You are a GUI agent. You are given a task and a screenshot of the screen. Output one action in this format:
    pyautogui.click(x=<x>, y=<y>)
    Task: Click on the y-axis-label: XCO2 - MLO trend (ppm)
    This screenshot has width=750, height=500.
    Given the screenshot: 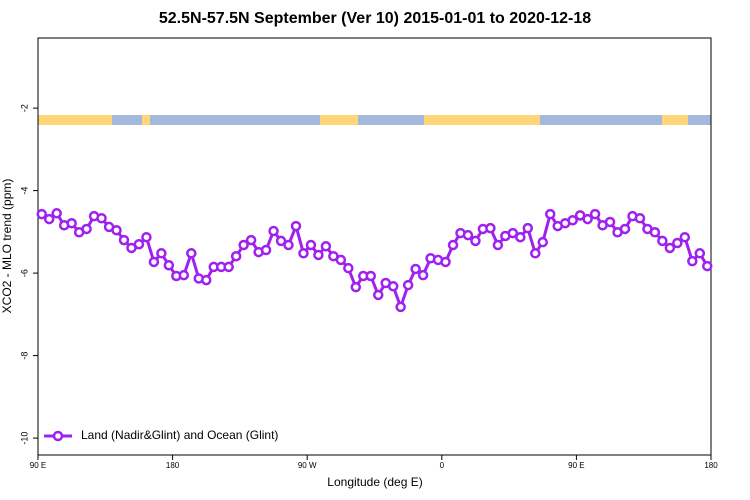 What is the action you would take?
    pyautogui.click(x=7, y=246)
    